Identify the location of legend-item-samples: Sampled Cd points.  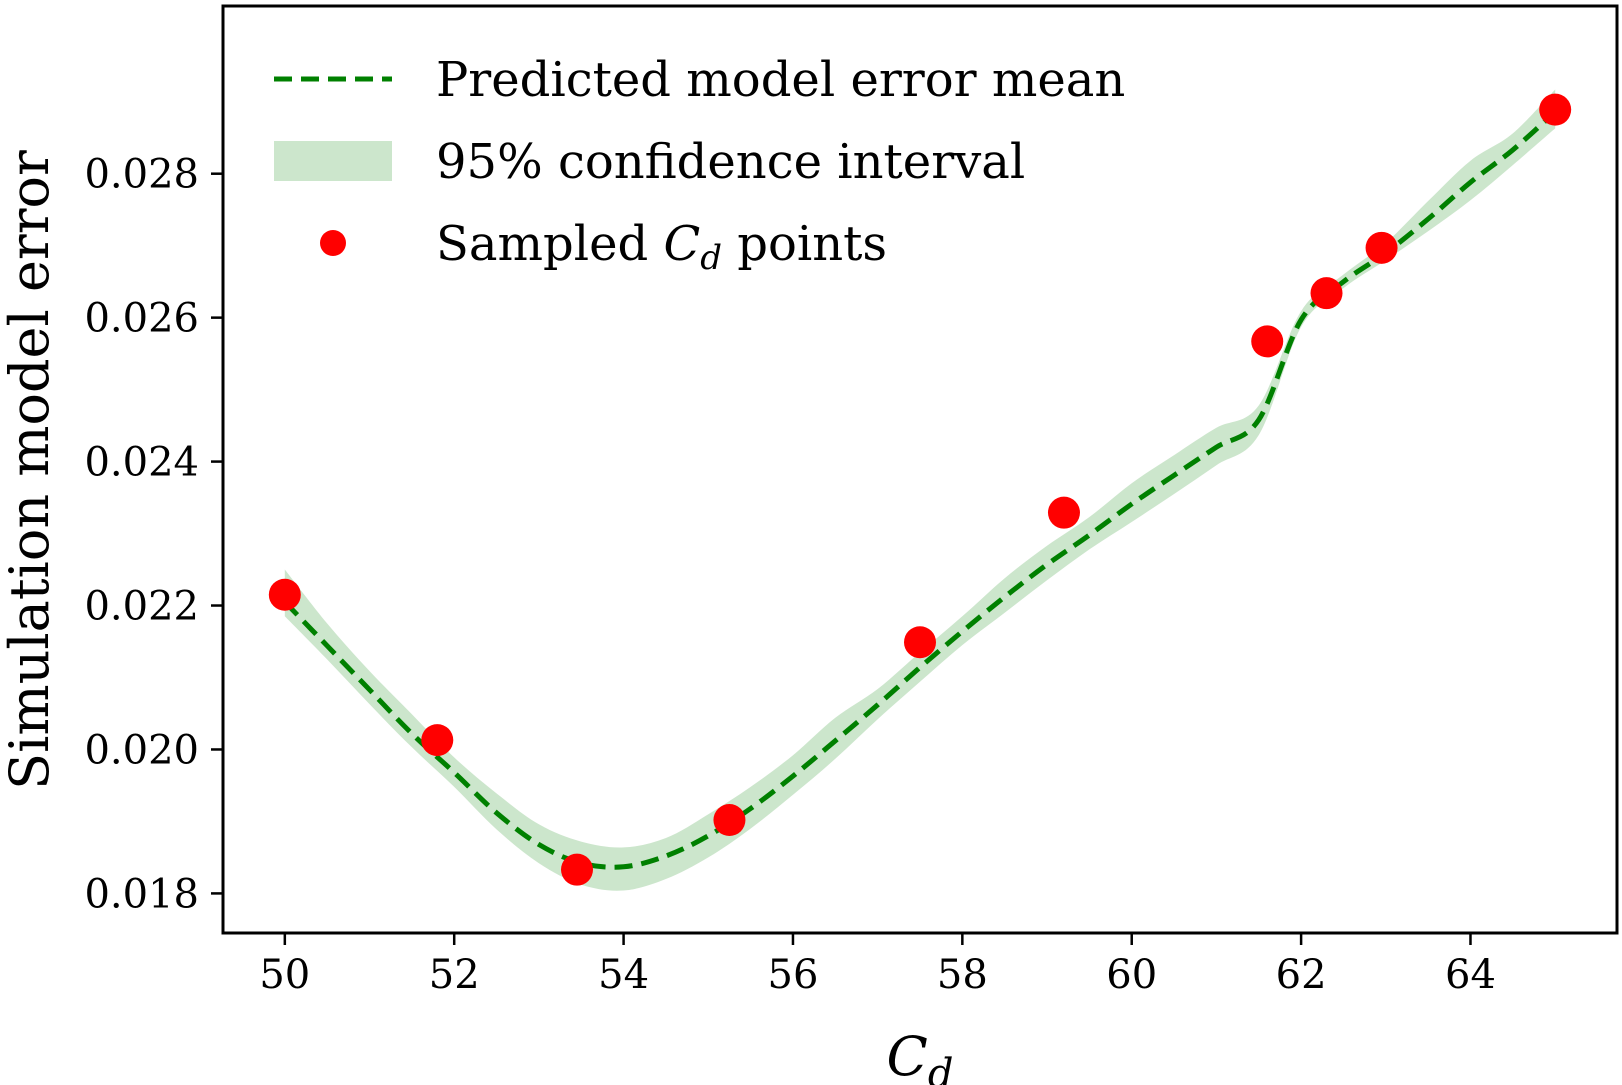
(603, 247).